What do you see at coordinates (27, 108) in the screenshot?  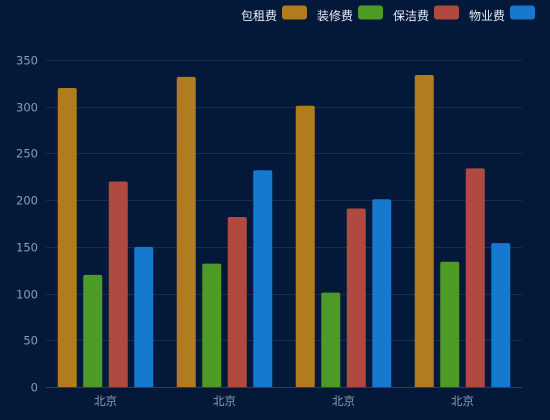 I see `y-tick-label: 300` at bounding box center [27, 108].